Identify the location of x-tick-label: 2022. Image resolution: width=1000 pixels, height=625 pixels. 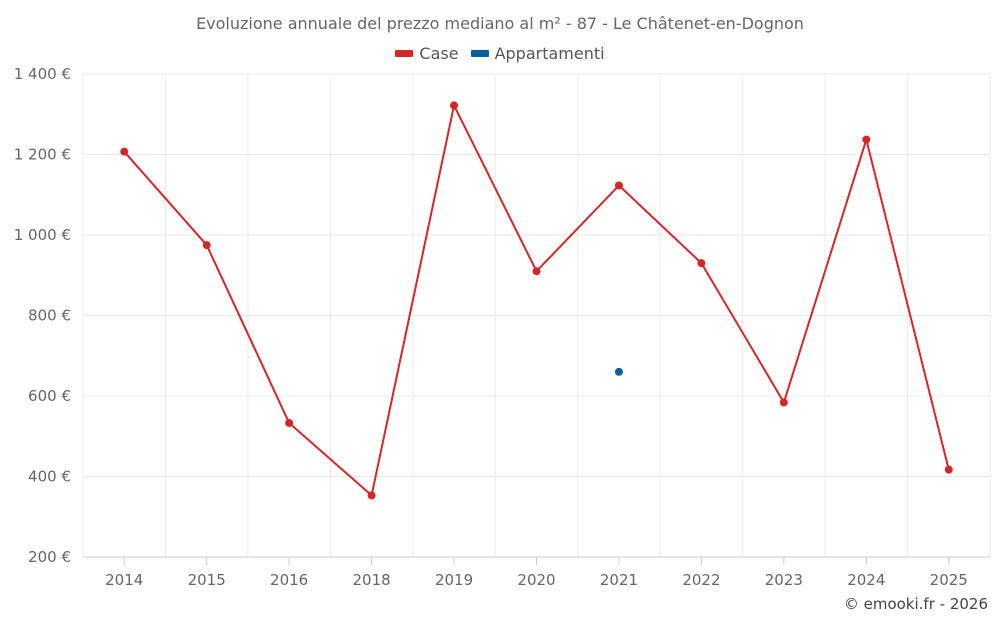
(701, 580).